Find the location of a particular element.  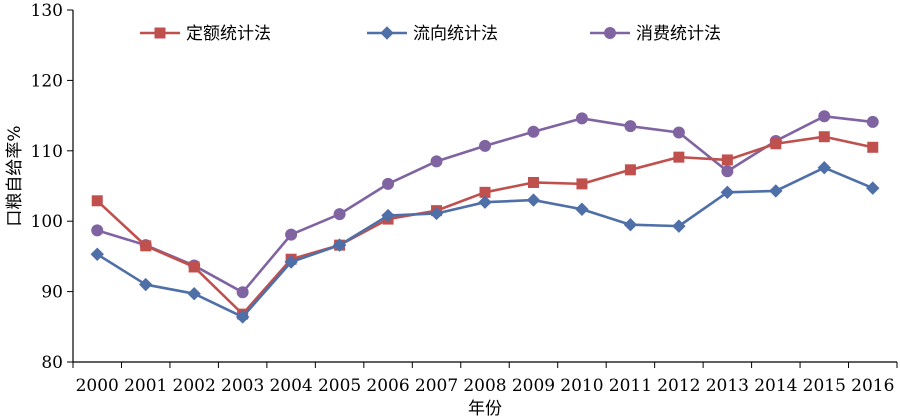

x-tick-label: 2000 is located at coordinates (97, 386).